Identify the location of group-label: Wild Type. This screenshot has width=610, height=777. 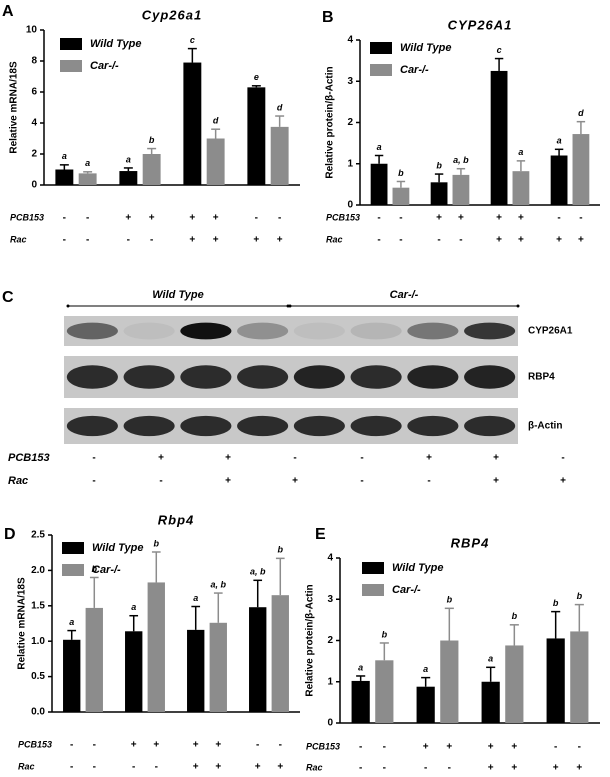
(177, 295).